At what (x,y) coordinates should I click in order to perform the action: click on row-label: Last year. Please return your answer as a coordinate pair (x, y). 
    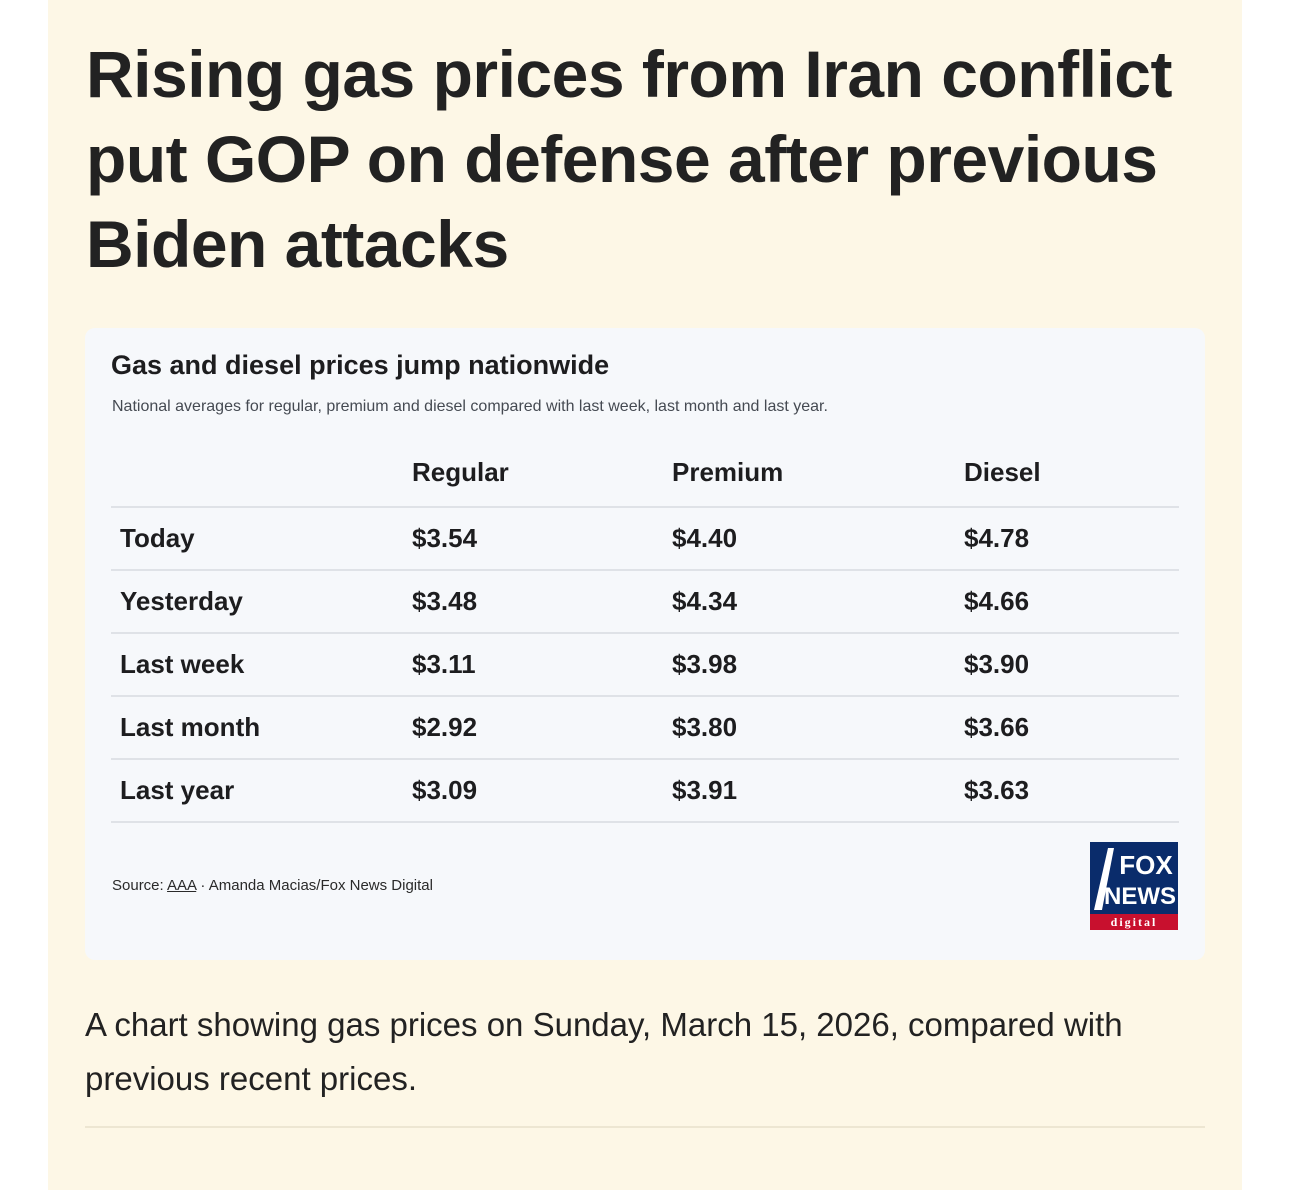
    Looking at the image, I should click on (261, 791).